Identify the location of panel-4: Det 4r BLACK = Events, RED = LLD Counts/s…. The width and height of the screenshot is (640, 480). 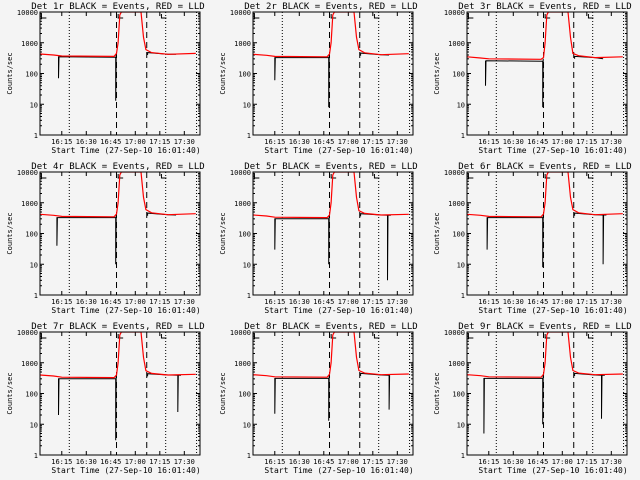
(105, 238).